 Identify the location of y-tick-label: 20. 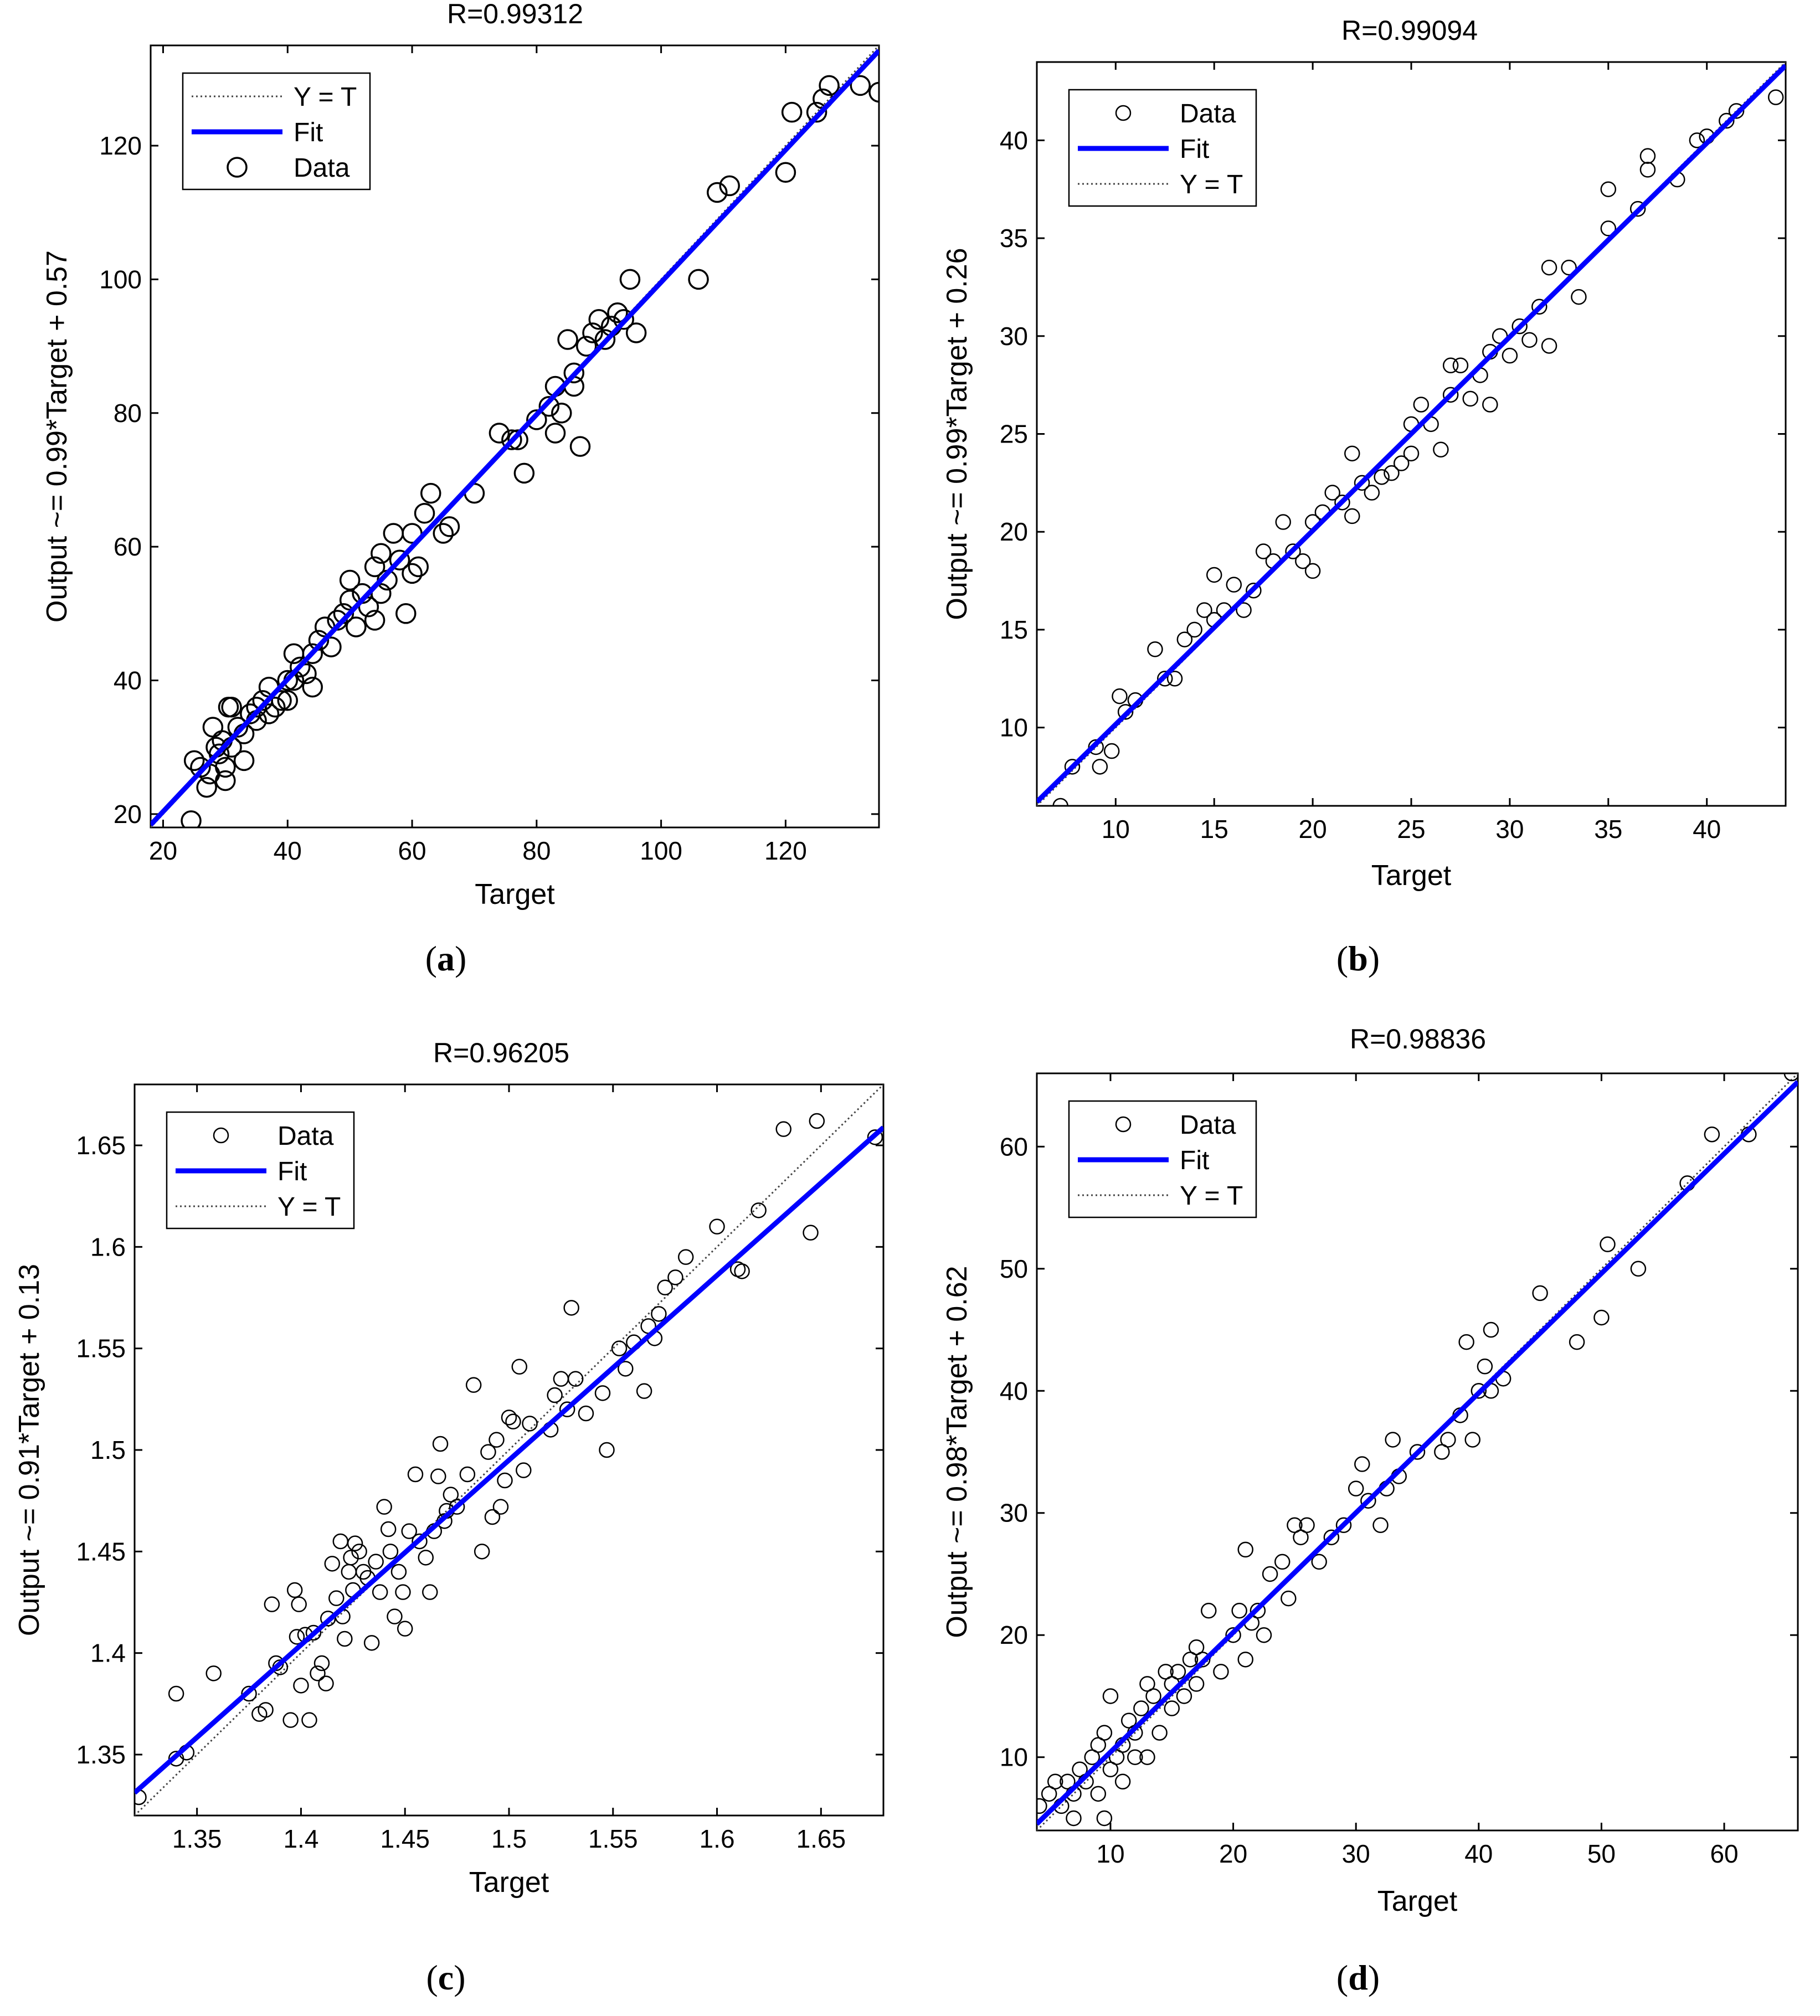
(1014, 1635).